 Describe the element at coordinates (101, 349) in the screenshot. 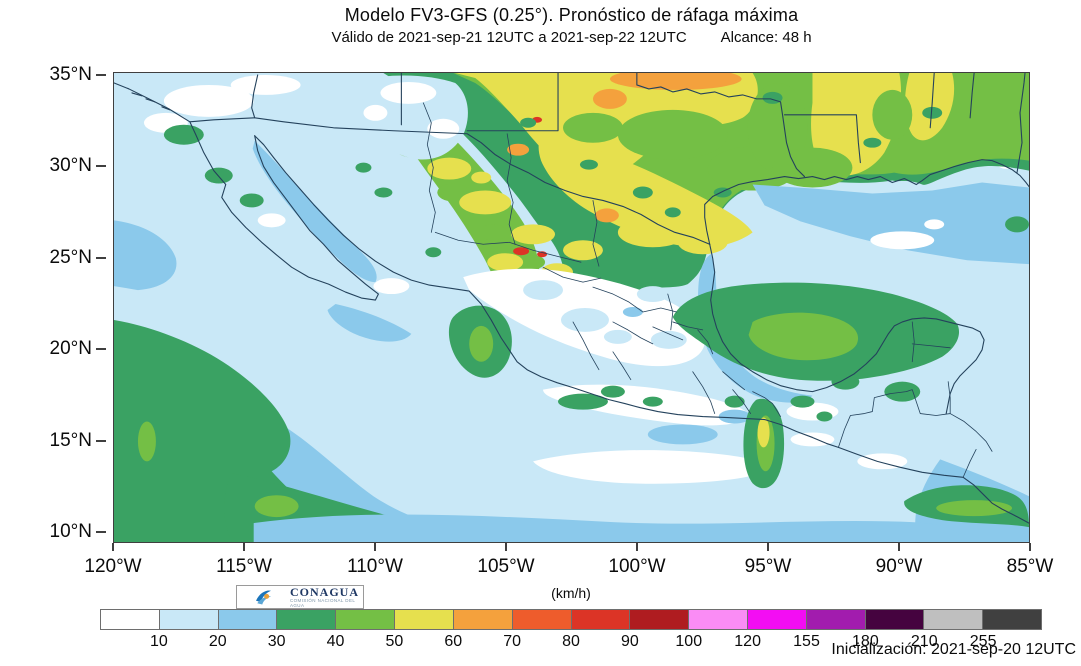

I see `lat-tick-20°N` at that location.